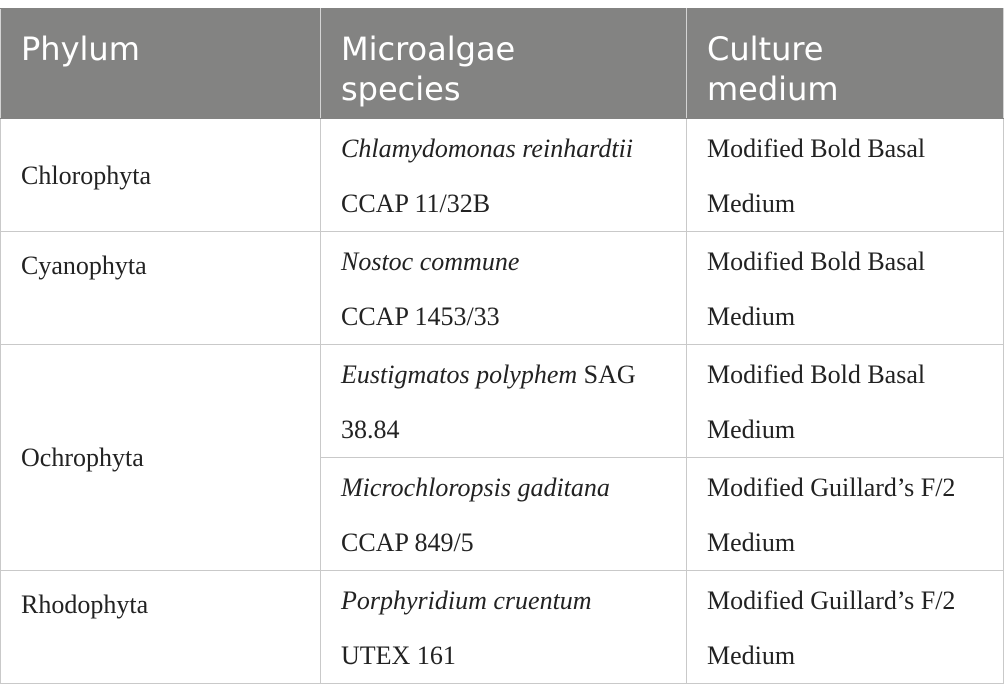  What do you see at coordinates (80, 49) in the screenshot?
I see `header-phylum-label: Phylum` at bounding box center [80, 49].